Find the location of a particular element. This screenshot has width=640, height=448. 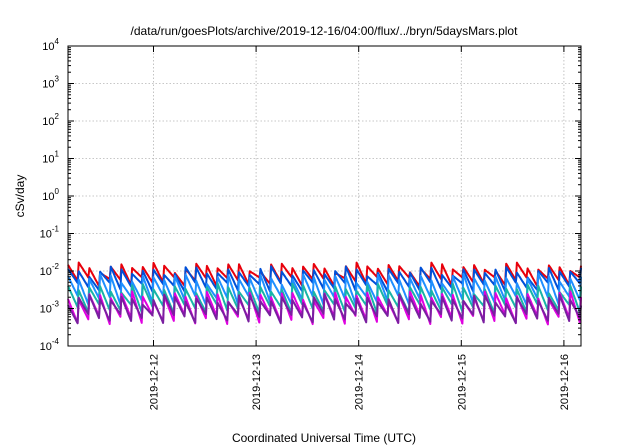

x-tick-label: 2019-12-16 is located at coordinates (565, 382).